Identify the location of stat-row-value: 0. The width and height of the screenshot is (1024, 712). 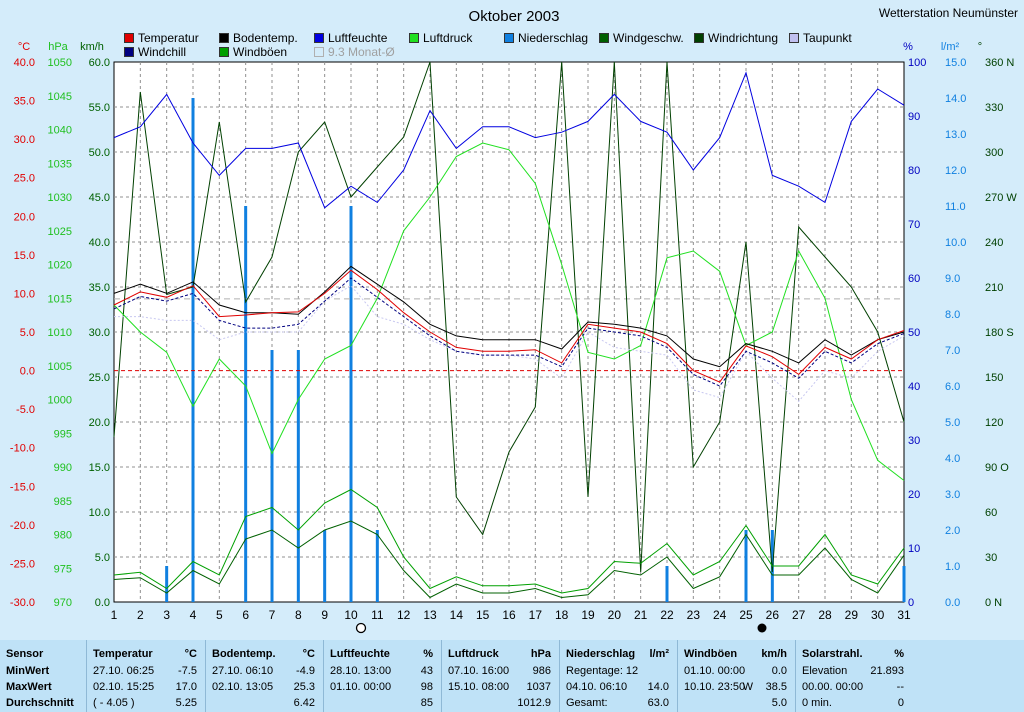
(900, 703).